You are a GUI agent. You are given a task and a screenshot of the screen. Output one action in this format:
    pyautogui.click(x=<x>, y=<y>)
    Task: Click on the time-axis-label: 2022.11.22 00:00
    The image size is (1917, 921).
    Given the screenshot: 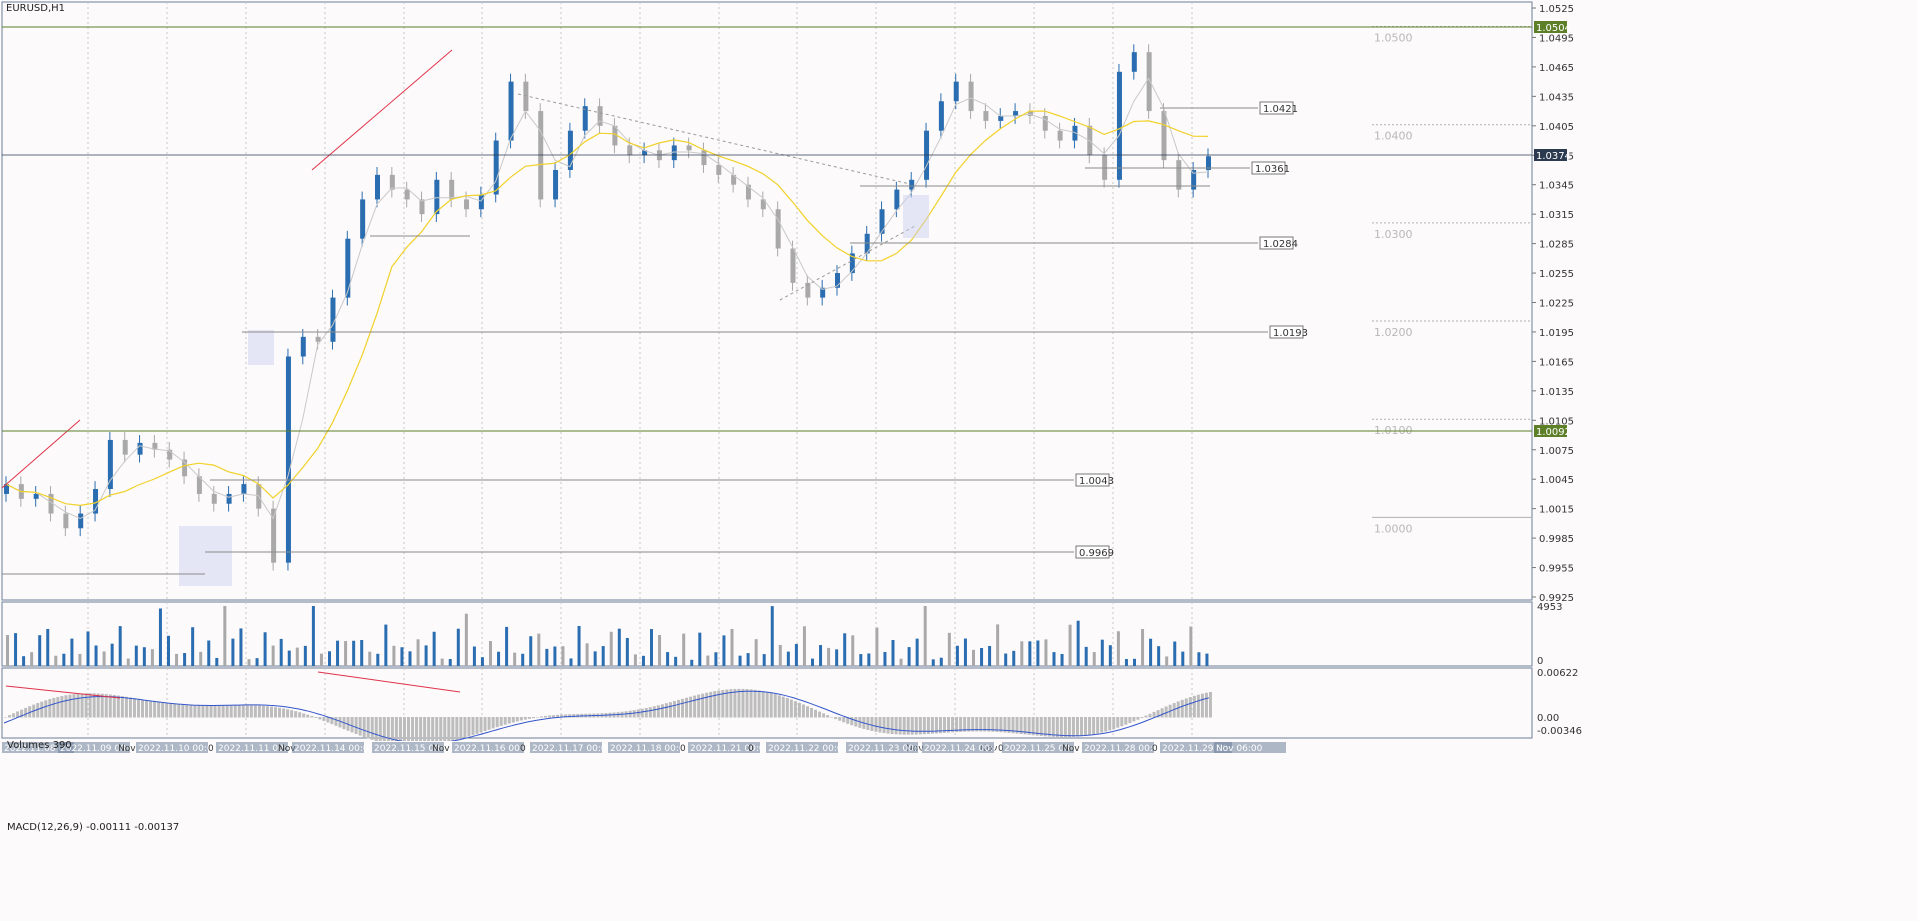 What is the action you would take?
    pyautogui.click(x=808, y=749)
    